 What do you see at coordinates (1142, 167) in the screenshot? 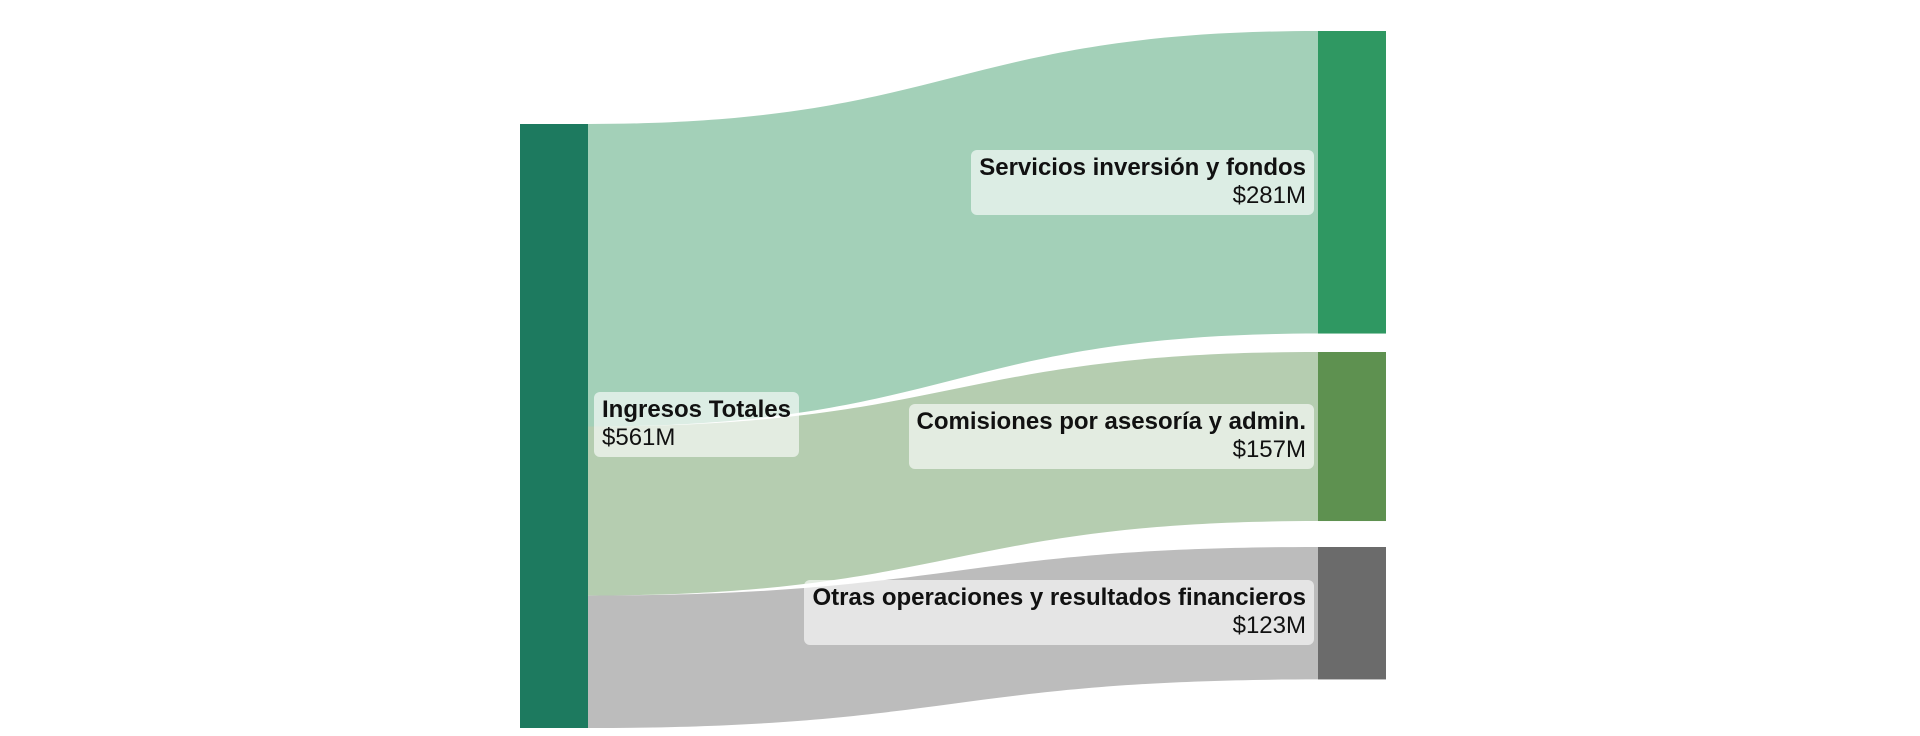
I see `node-name-servicios: Servicios inversión y fondos` at bounding box center [1142, 167].